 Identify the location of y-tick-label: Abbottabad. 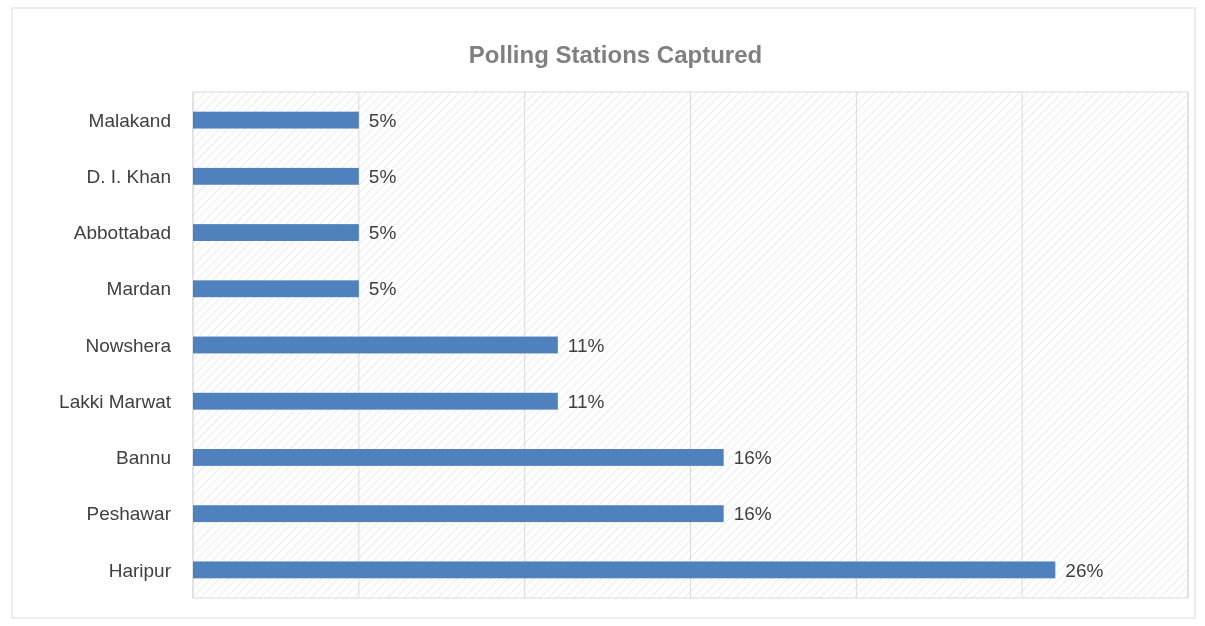
(122, 233).